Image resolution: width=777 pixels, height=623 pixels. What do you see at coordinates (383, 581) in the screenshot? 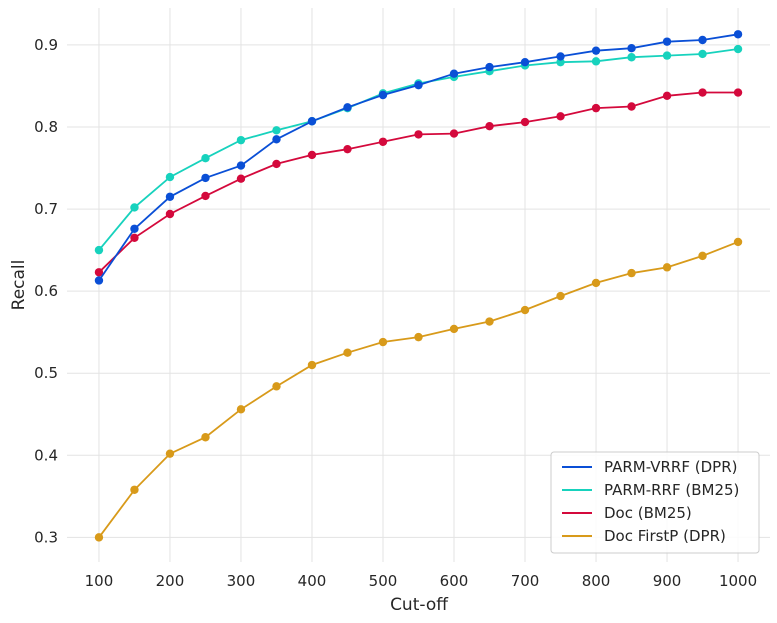
I see `x-tick-label: 500` at bounding box center [383, 581].